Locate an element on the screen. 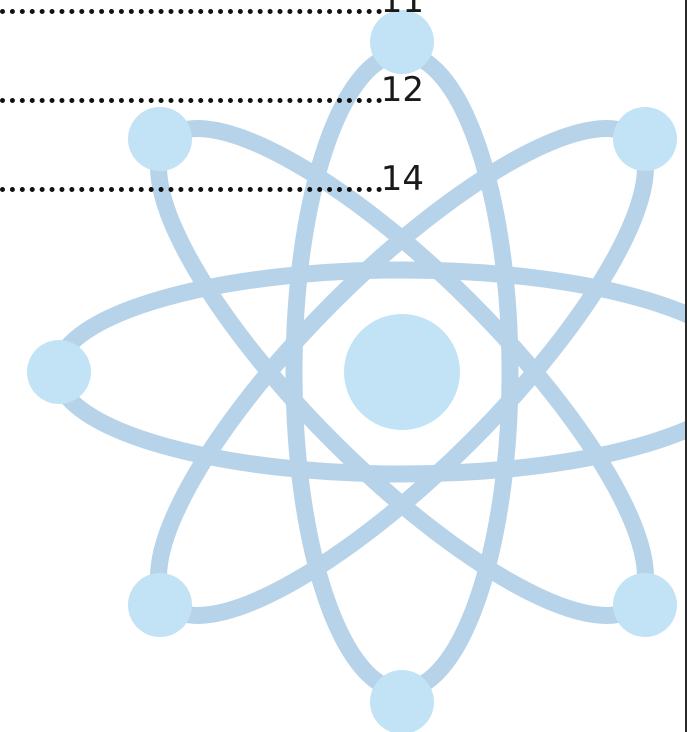 The image size is (687, 732). electron-left is located at coordinates (59, 372).